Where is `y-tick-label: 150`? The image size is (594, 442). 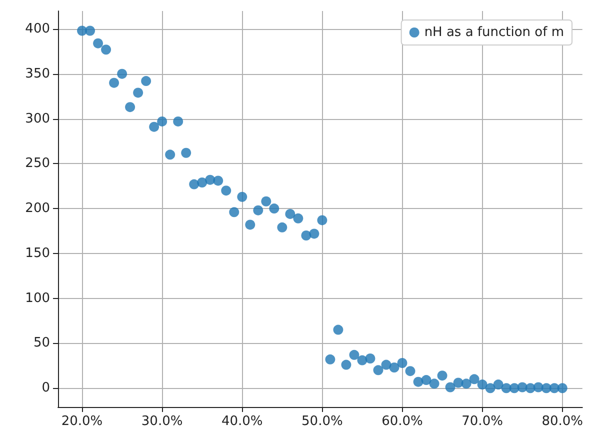 y-tick-label: 150 is located at coordinates (37, 253).